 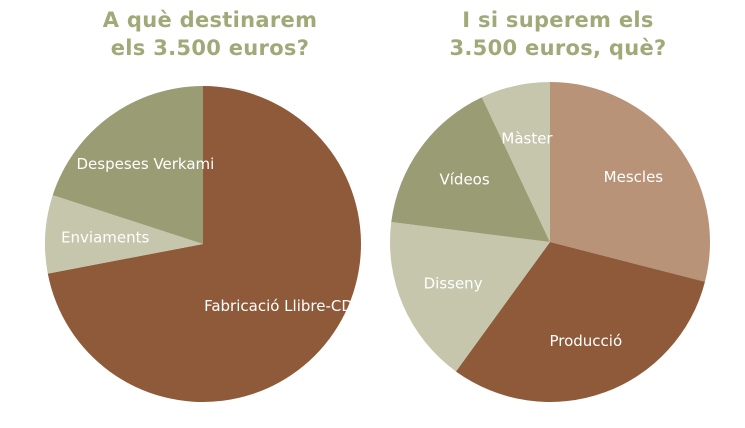 What do you see at coordinates (515, 162) in the screenshot?
I see `pie-slice-master` at bounding box center [515, 162].